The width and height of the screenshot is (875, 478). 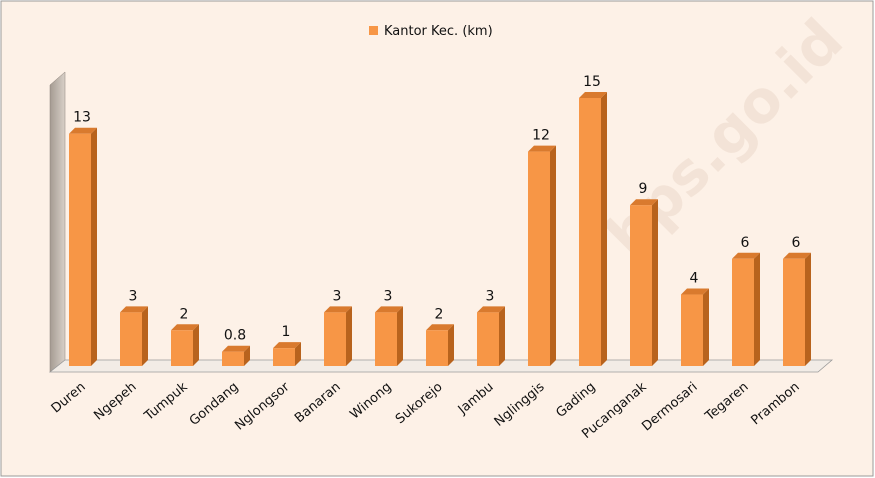 What do you see at coordinates (57, 222) in the screenshot?
I see `back-wall` at bounding box center [57, 222].